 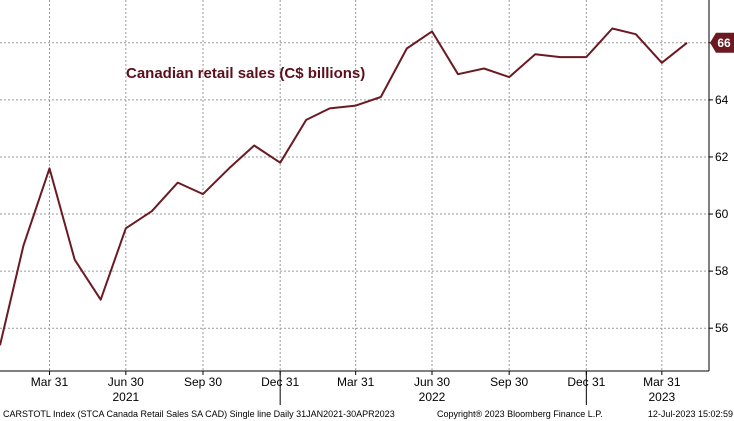 What do you see at coordinates (520, 414) in the screenshot?
I see `footer-copyright: Copyright® 2023 Bloomberg Finance L.P.` at bounding box center [520, 414].